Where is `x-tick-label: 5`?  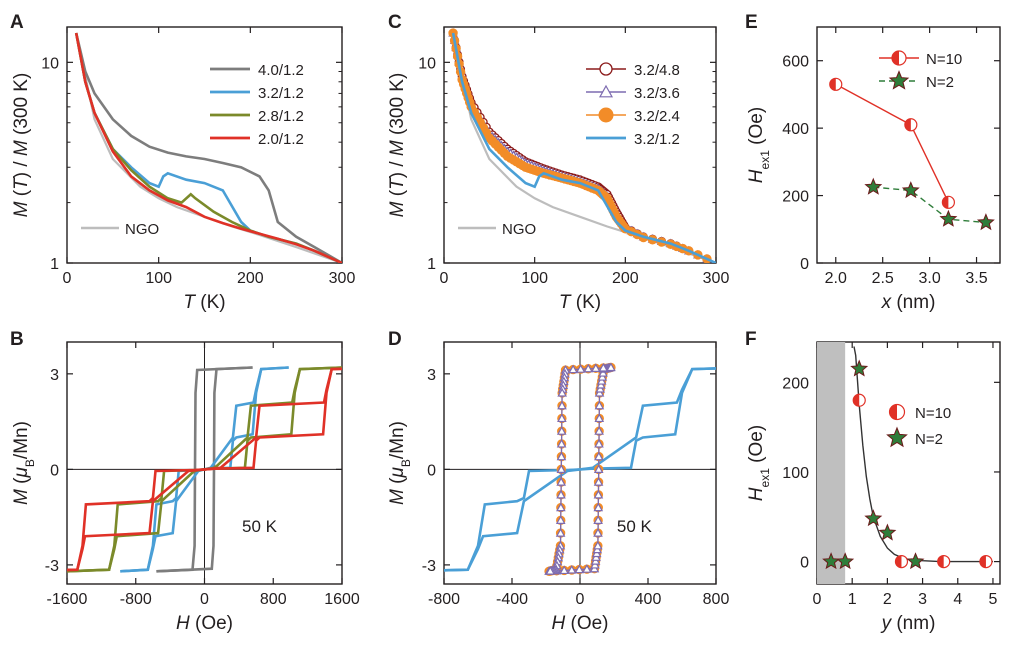 x-tick-label: 5 is located at coordinates (993, 599).